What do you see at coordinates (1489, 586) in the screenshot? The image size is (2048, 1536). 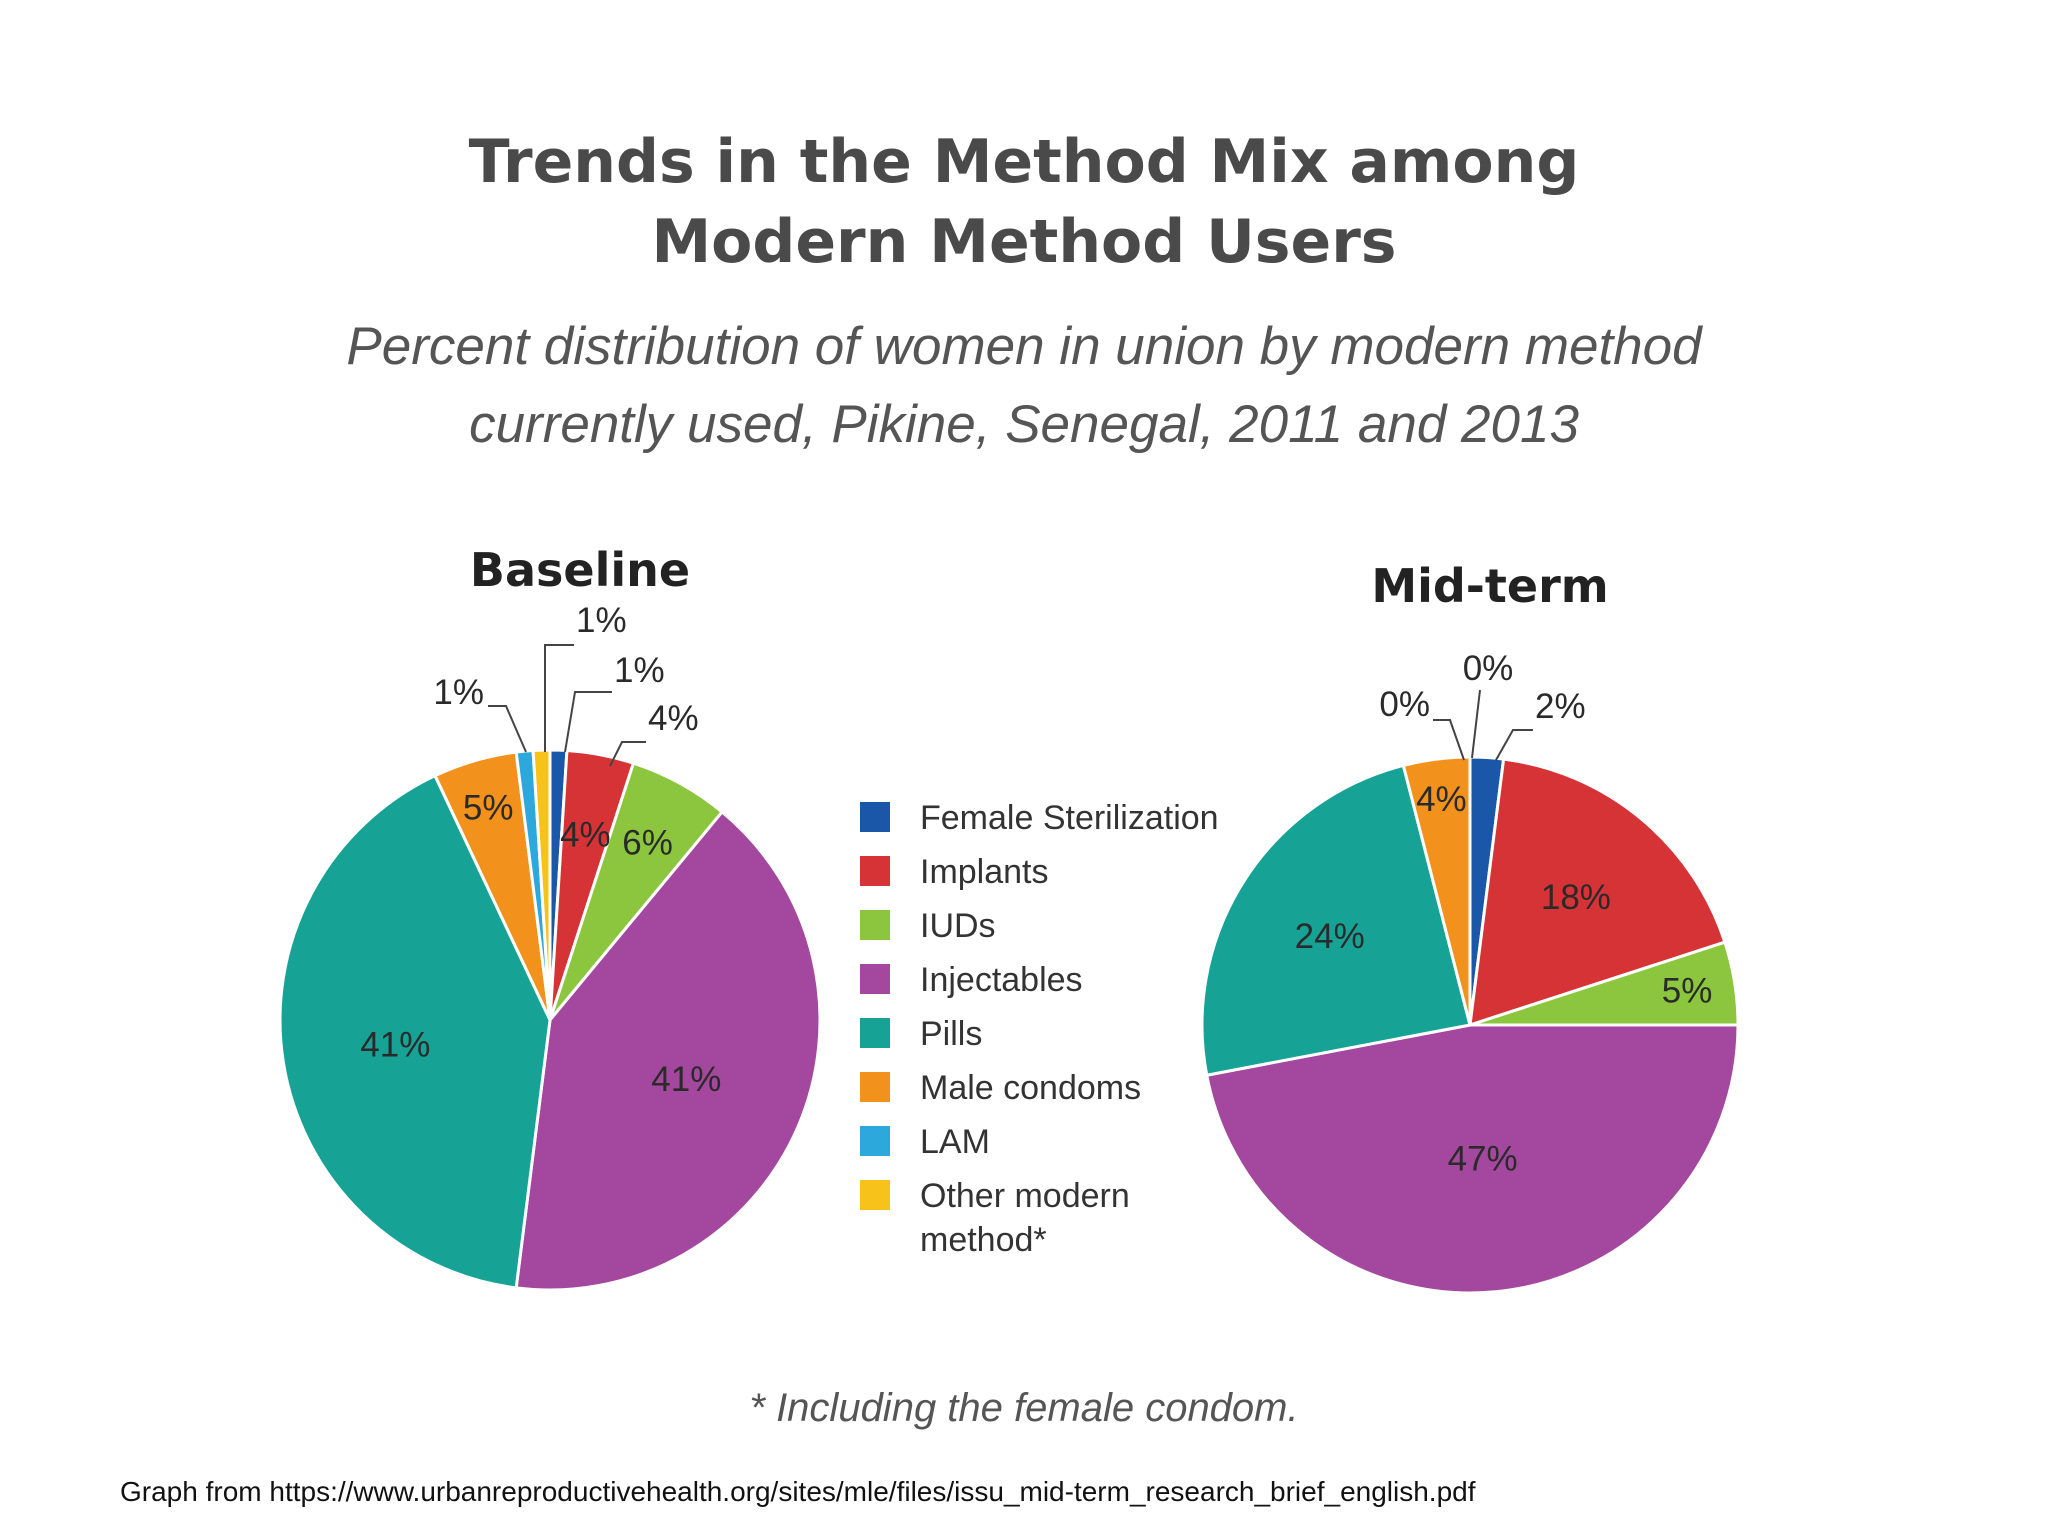 I see `pie-title-midterm: Mid-term` at bounding box center [1489, 586].